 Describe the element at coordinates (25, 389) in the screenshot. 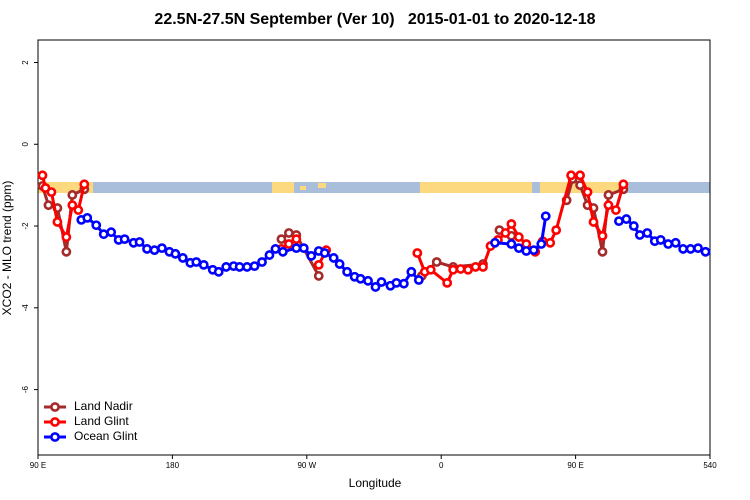

I see `y-tick-label: -6` at that location.